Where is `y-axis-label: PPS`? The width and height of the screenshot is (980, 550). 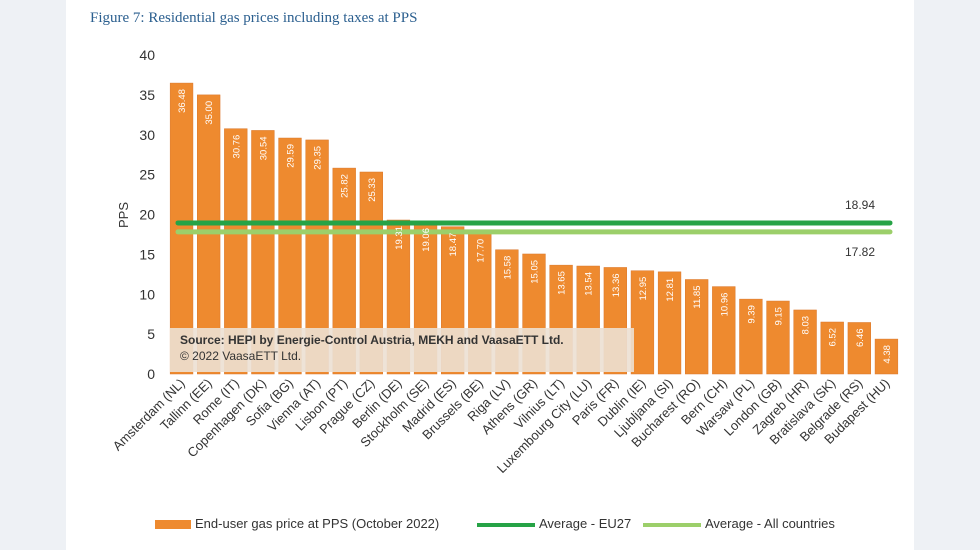 y-axis-label: PPS is located at coordinates (123, 215).